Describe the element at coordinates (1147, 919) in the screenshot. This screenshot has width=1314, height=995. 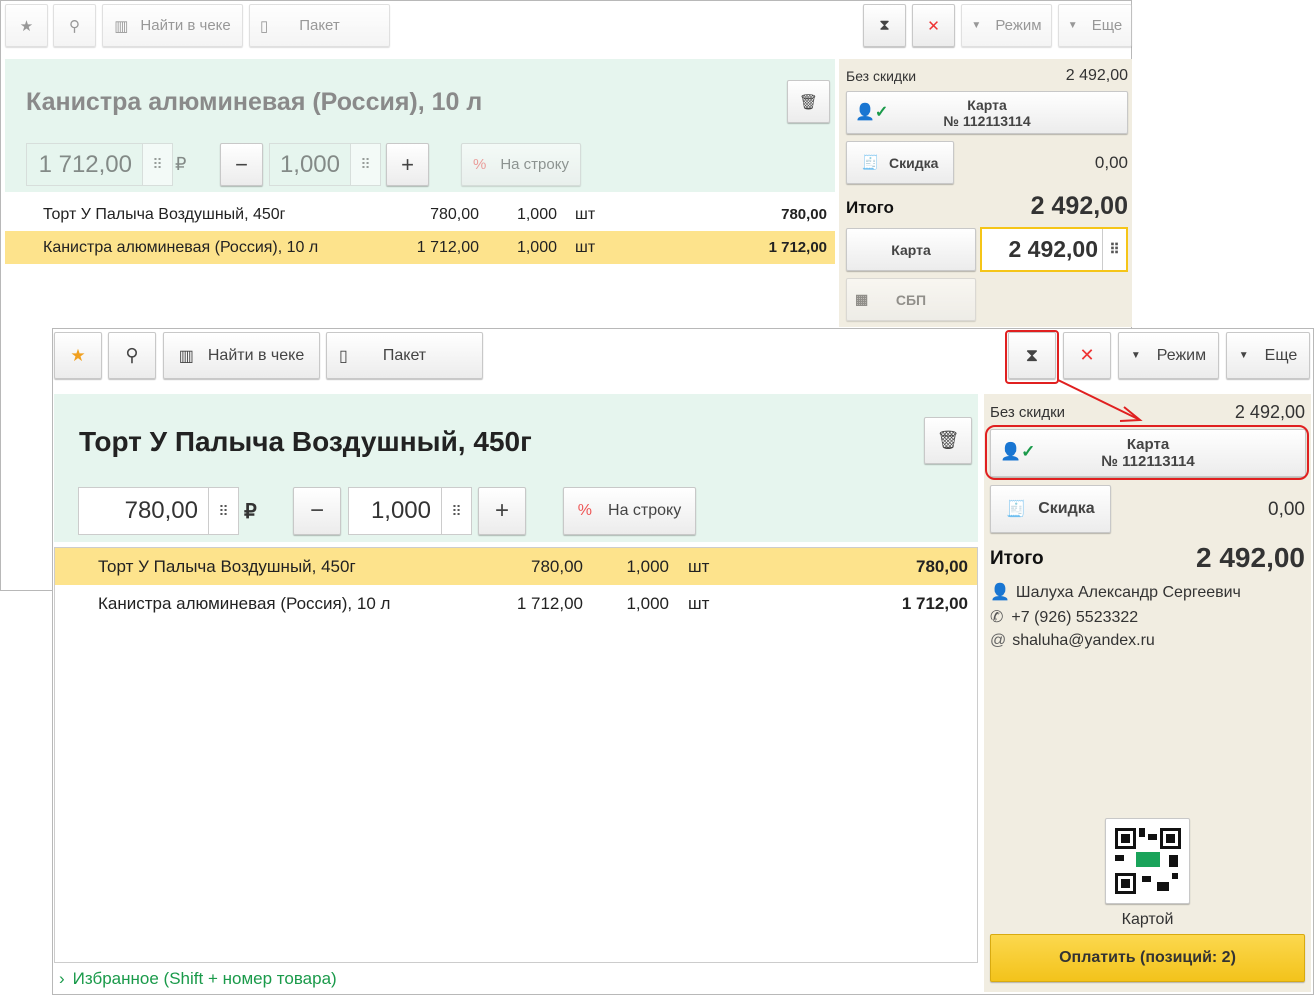
I see `qr-label: Картой` at that location.